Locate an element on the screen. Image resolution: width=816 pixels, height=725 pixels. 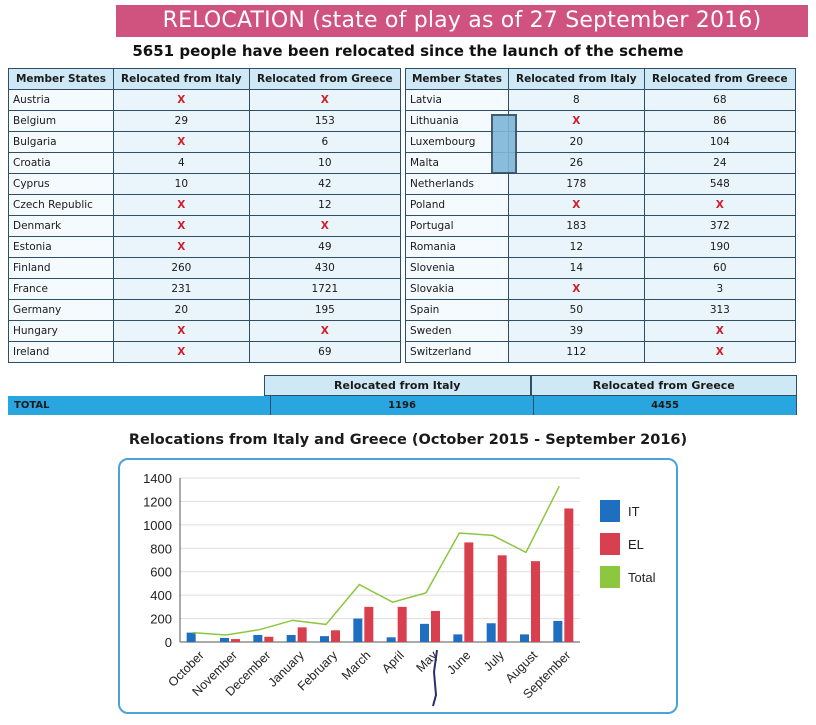
line-total is located at coordinates (376, 560).